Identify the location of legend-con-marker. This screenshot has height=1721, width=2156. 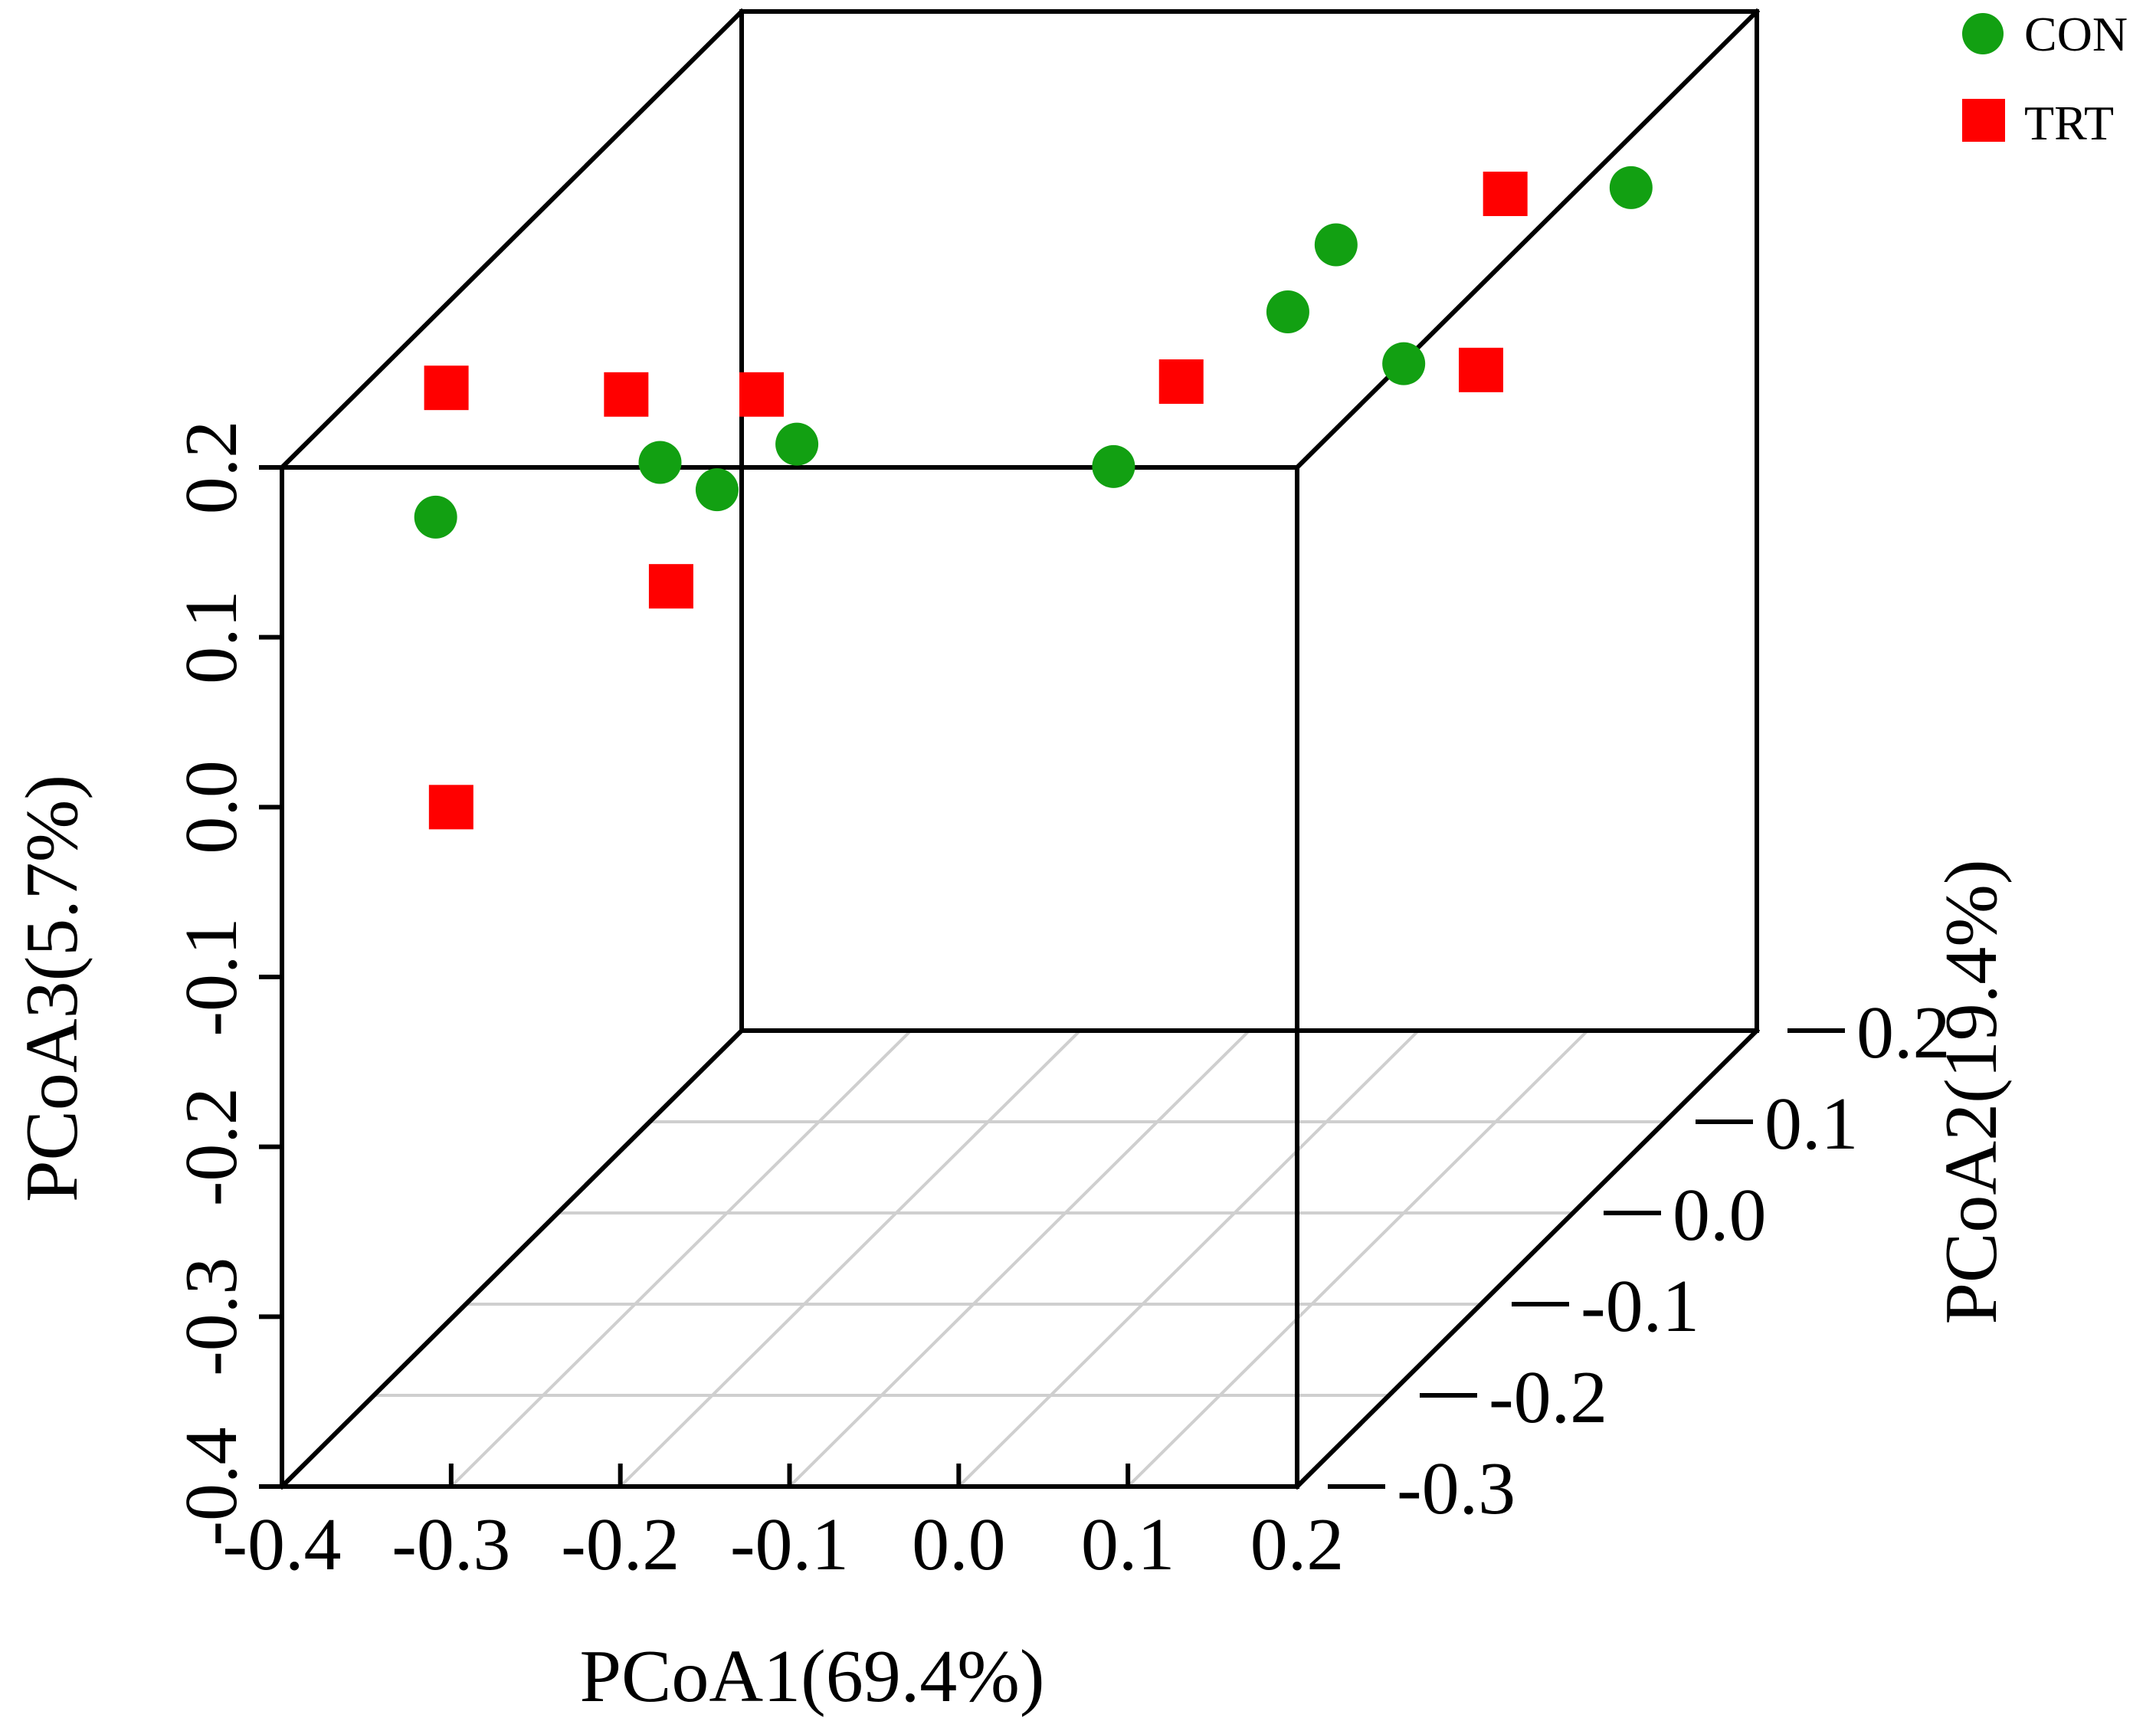
(1983, 33).